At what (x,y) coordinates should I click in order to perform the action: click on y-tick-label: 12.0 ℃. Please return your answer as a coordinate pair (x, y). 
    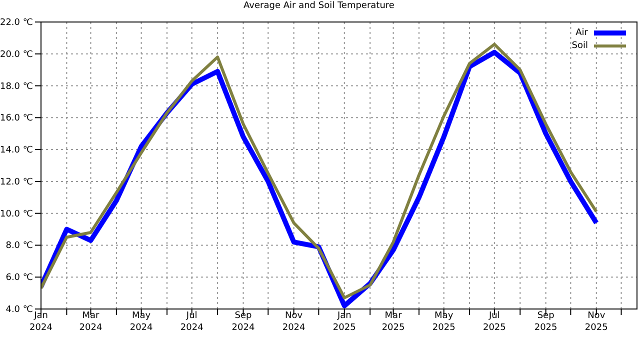
    Looking at the image, I should click on (16, 182).